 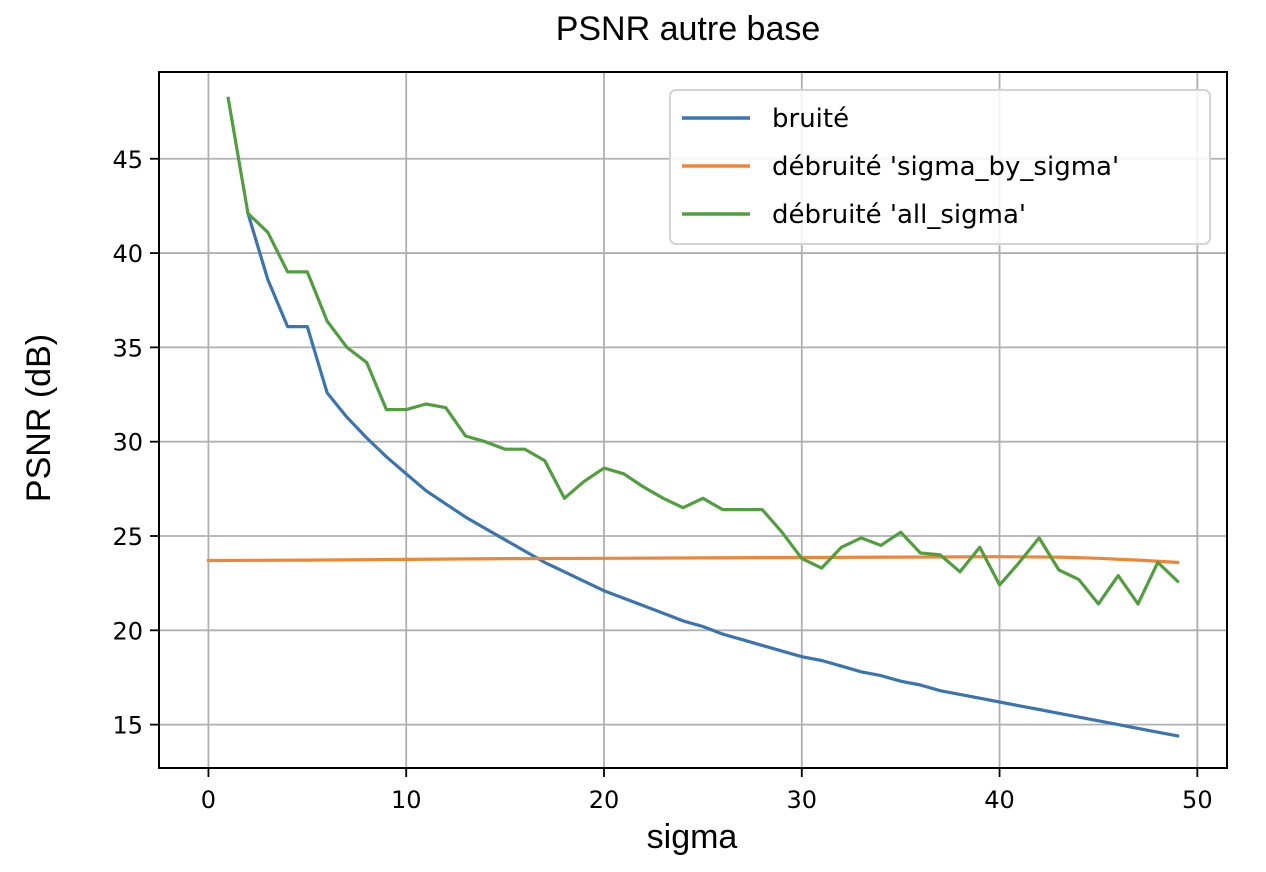 I want to click on y-tick-label: 45, so click(x=127, y=160).